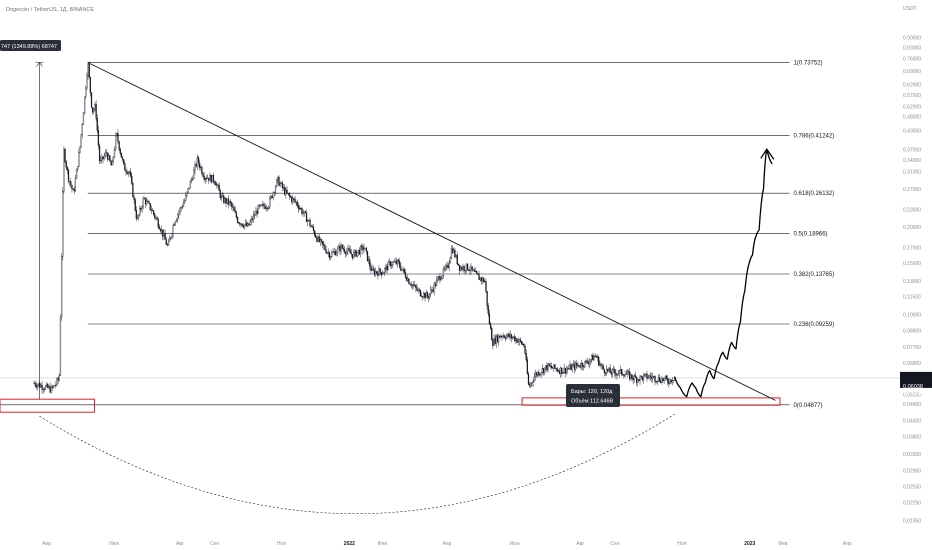  What do you see at coordinates (811, 235) in the screenshot?
I see `fib-level-label: 0.5(0.18966)` at bounding box center [811, 235].